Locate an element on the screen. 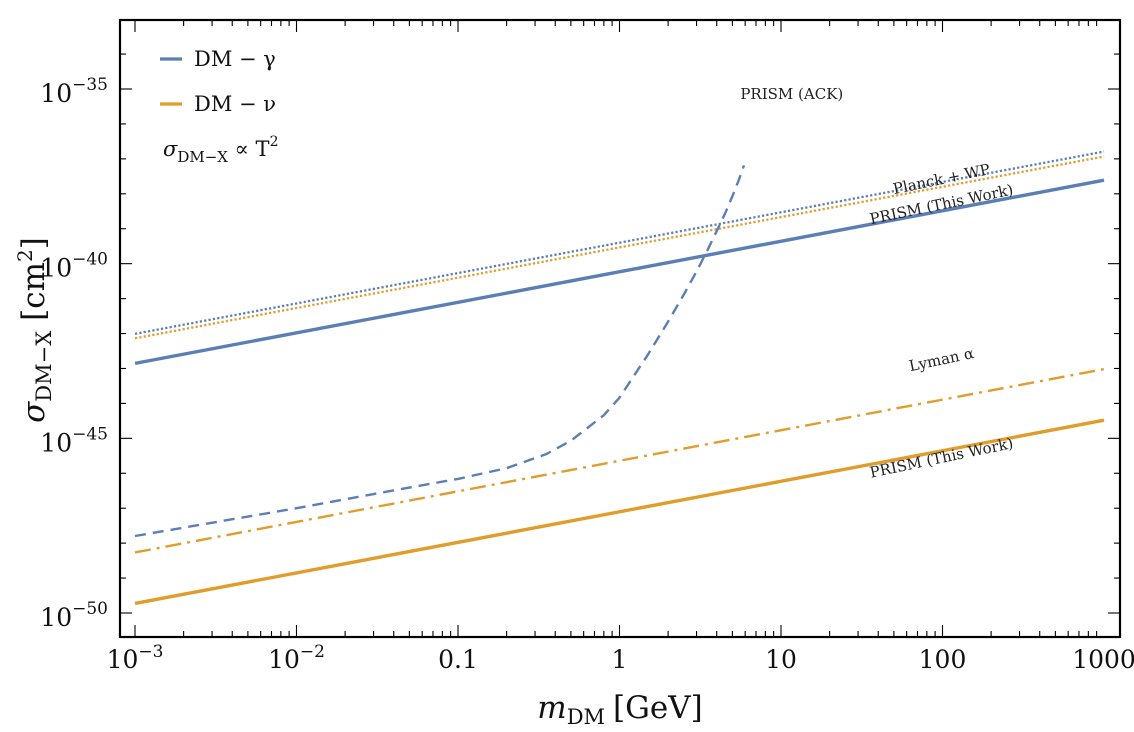  annotation-lyman: Lyman α is located at coordinates (941, 359).